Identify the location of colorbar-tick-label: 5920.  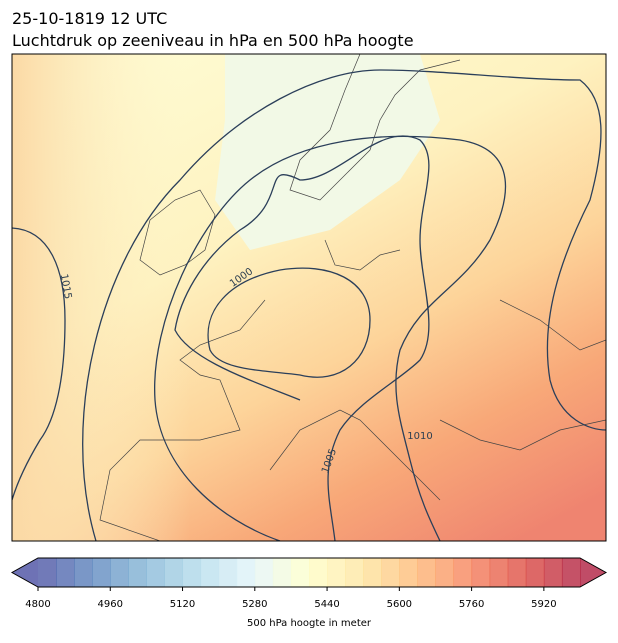
(543, 604).